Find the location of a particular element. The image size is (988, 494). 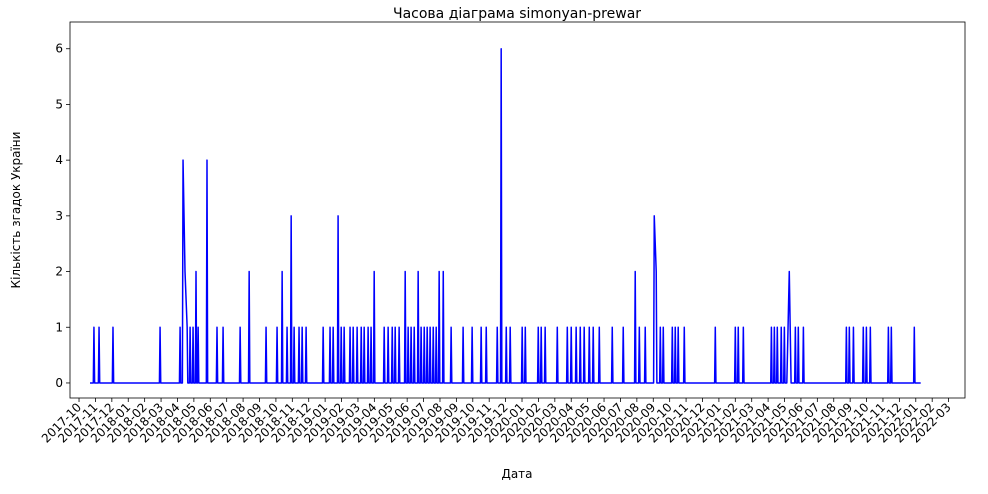

y-tick-label: 6 is located at coordinates (59, 49).